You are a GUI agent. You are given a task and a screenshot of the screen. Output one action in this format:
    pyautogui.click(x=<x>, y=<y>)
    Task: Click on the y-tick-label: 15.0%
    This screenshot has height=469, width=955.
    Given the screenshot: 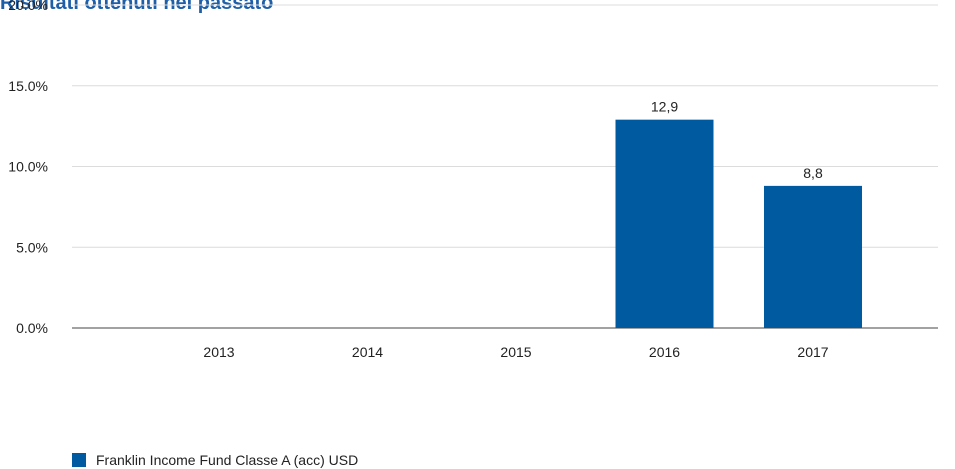 What is the action you would take?
    pyautogui.click(x=28, y=86)
    